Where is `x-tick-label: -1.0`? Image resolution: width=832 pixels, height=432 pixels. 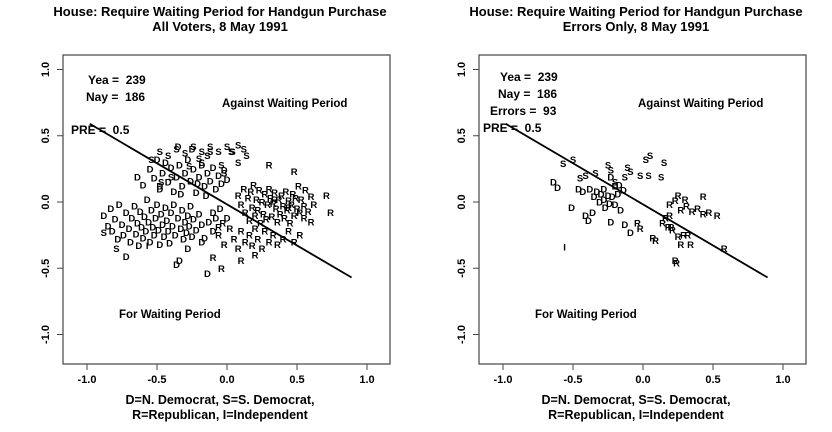
x-tick-label: -1.0 is located at coordinates (87, 380).